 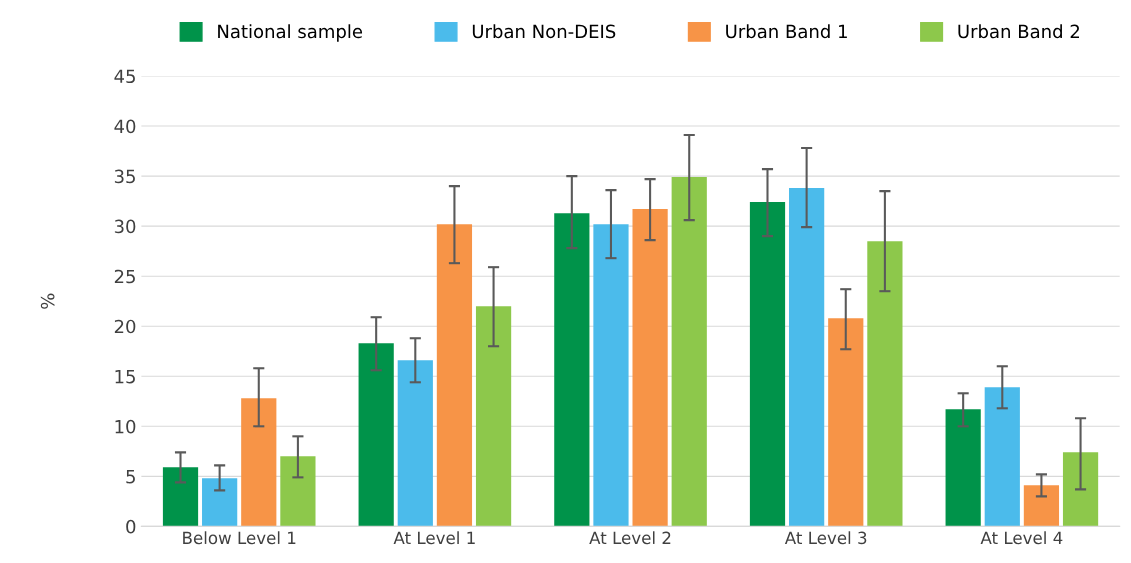 What do you see at coordinates (130, 477) in the screenshot?
I see `y-tick-label: 5` at bounding box center [130, 477].